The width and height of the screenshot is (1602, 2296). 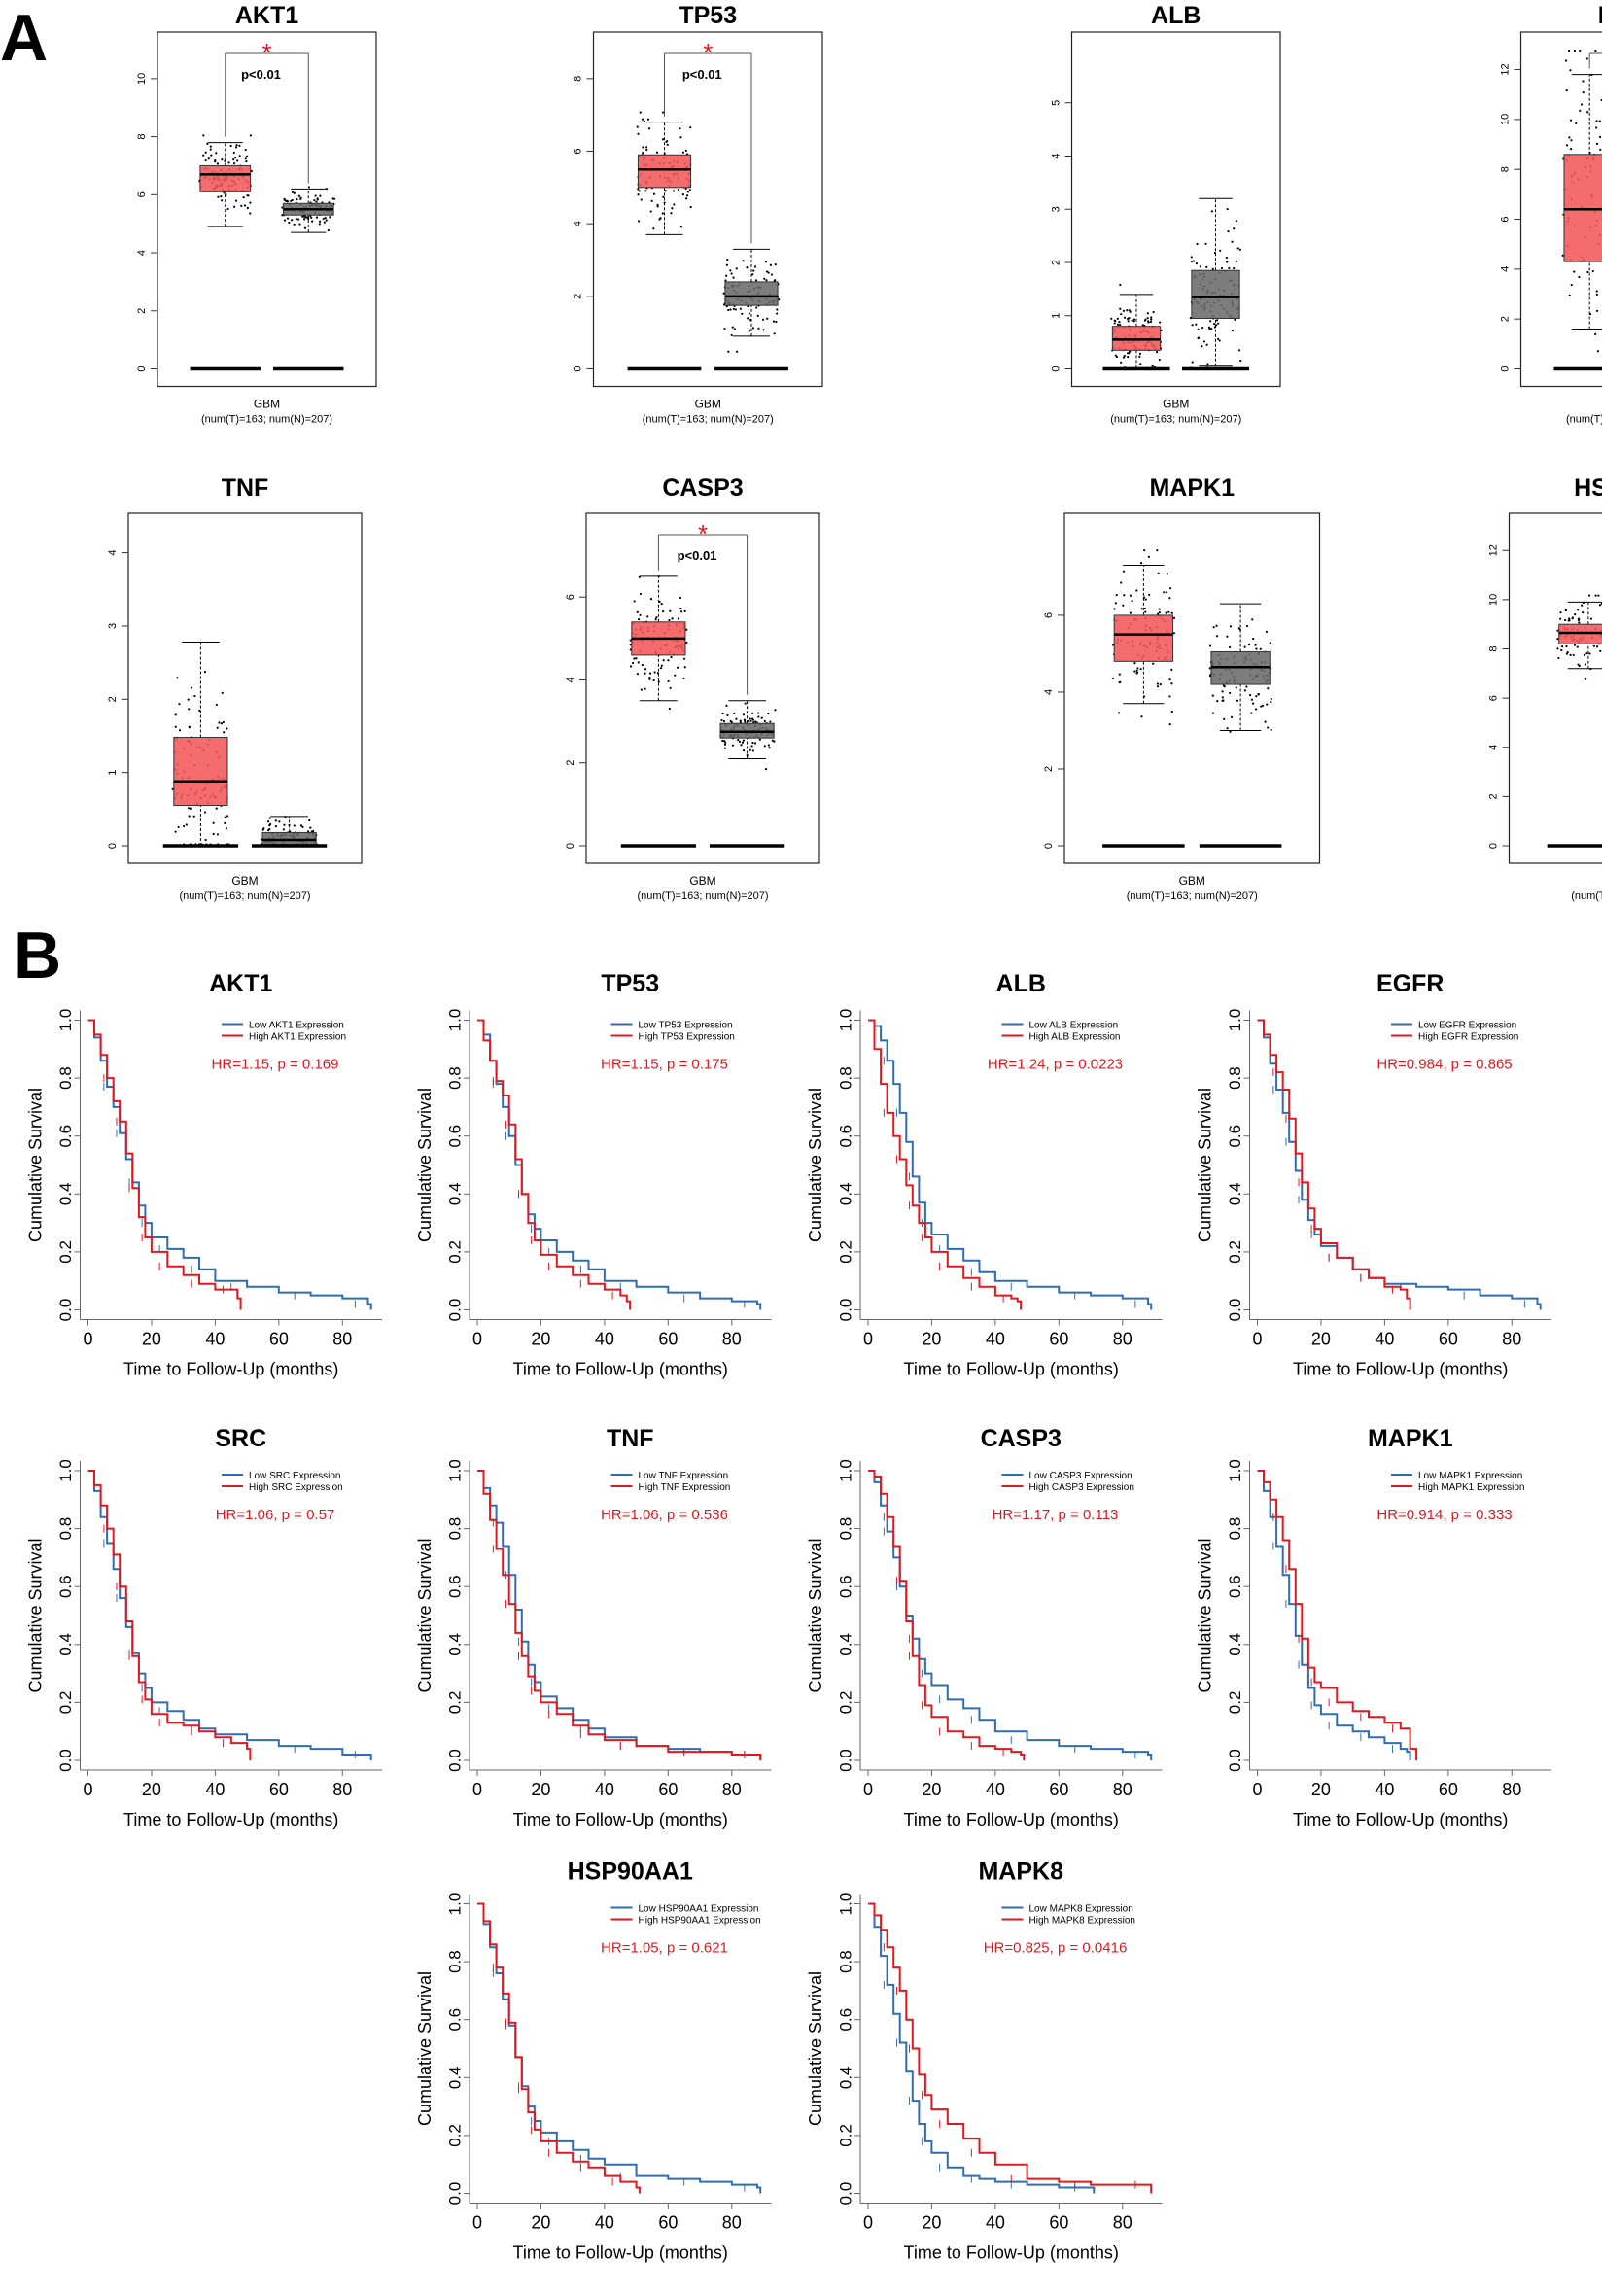 I want to click on y-tick-label: 0, so click(x=570, y=846).